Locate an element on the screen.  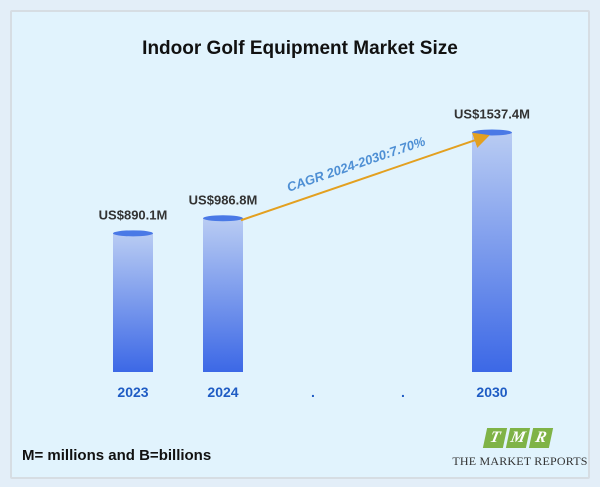
logo-letter-m: M is located at coordinates (518, 438).